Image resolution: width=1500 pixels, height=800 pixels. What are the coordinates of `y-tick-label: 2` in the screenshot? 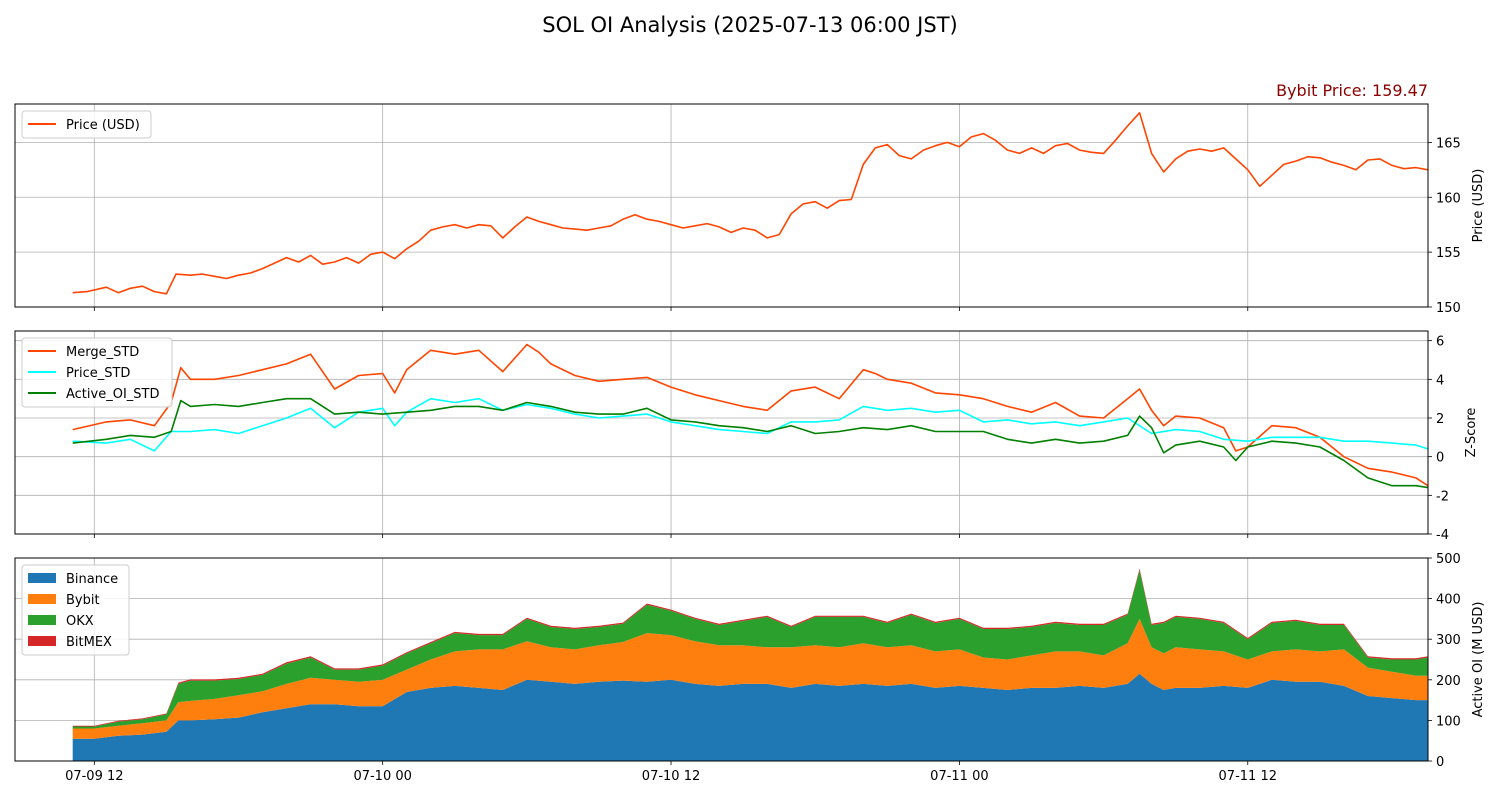 It's located at (1440, 419).